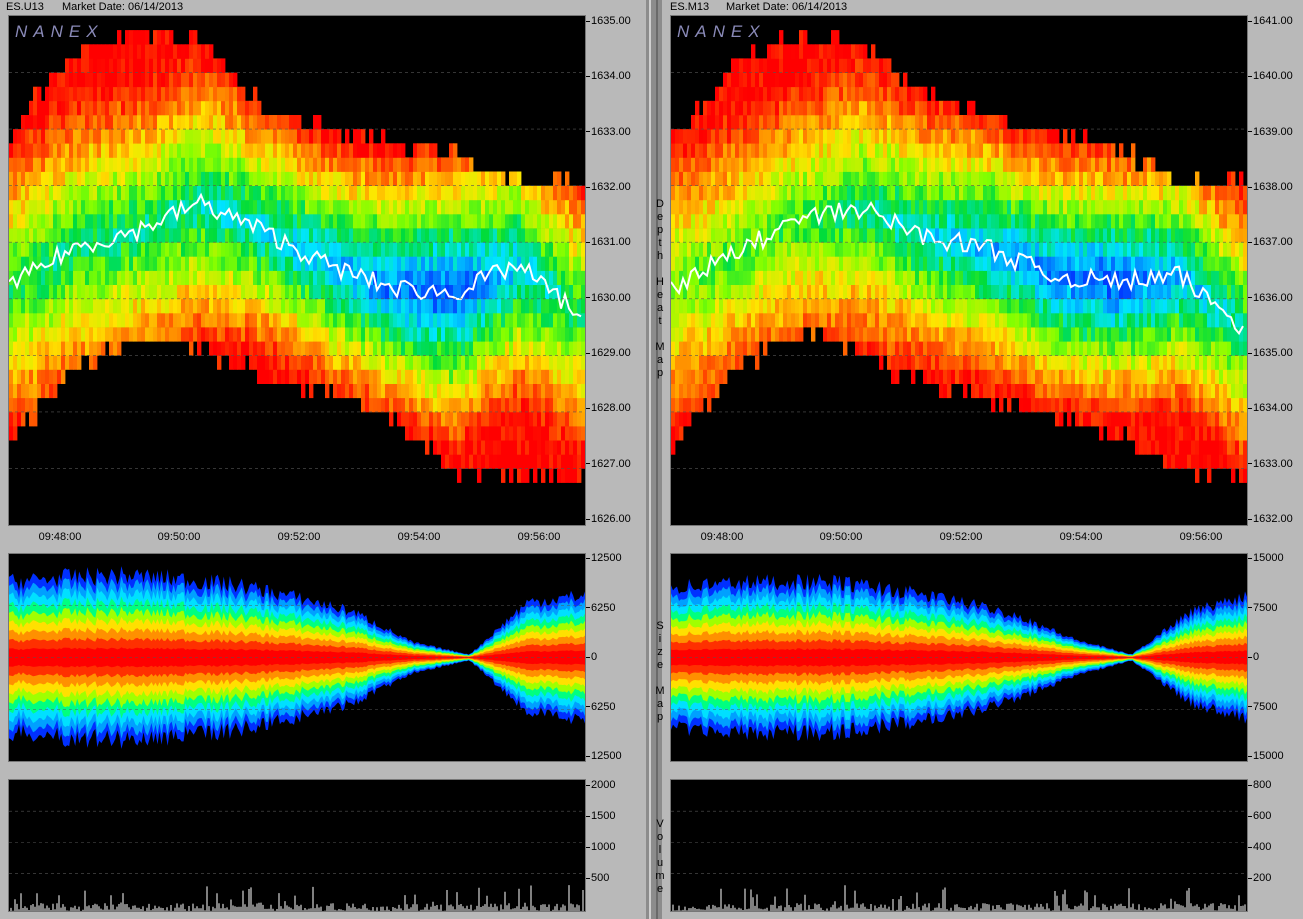 The height and width of the screenshot is (919, 1303). What do you see at coordinates (654, 459) in the screenshot?
I see `panel-divider` at bounding box center [654, 459].